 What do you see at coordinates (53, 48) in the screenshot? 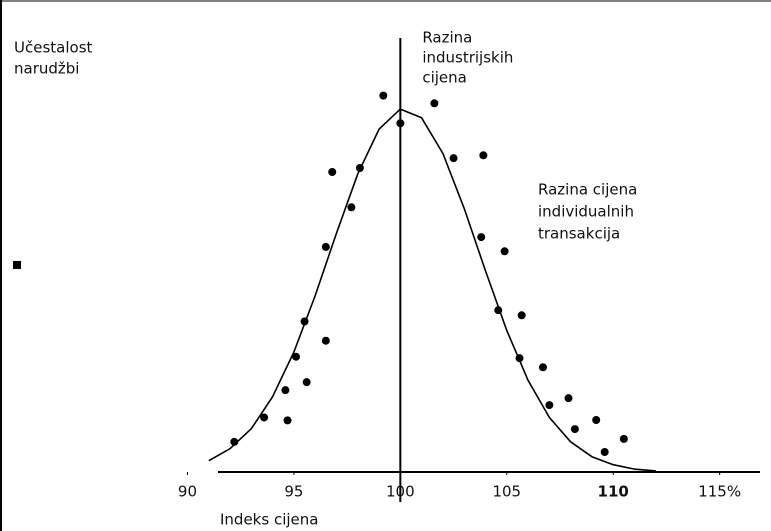
I see `y-label: Učestalost` at bounding box center [53, 48].